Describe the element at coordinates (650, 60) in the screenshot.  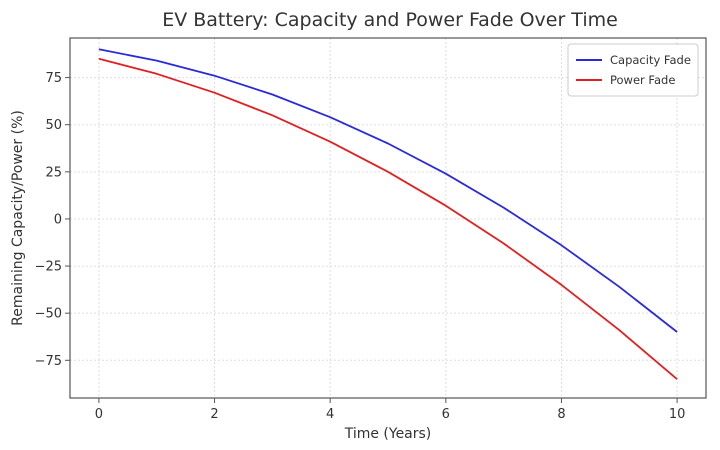
I see `legend-label: Capacity Fade` at that location.